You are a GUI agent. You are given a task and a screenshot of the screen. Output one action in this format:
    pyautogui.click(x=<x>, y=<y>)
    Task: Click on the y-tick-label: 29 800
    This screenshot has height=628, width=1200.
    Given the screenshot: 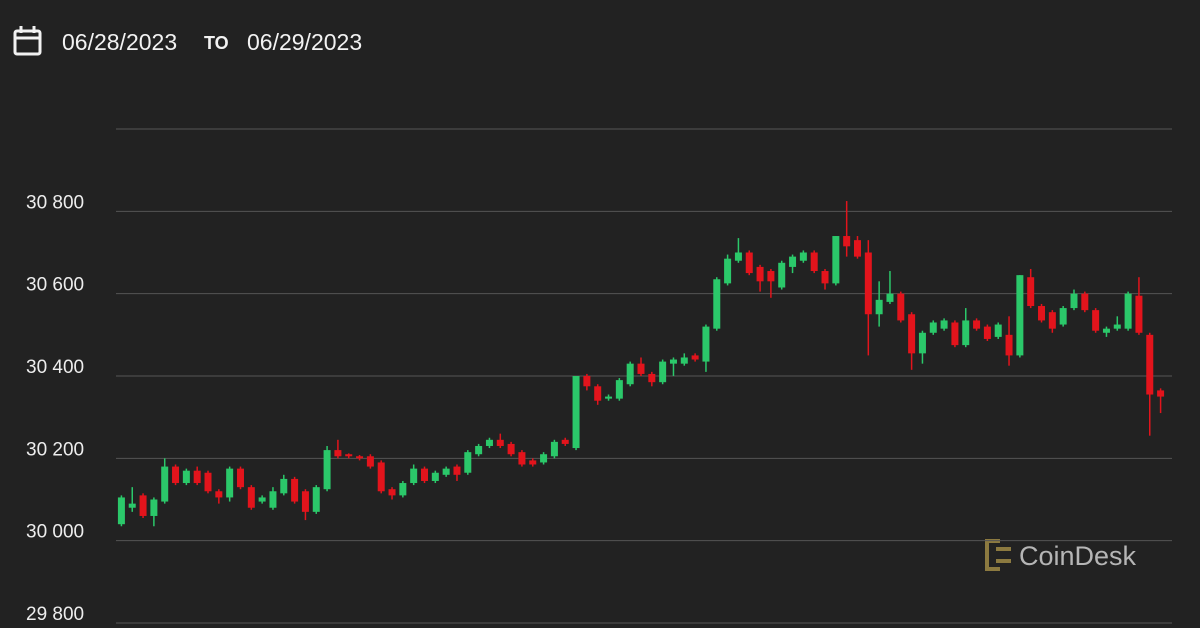 What is the action you would take?
    pyautogui.click(x=55, y=614)
    